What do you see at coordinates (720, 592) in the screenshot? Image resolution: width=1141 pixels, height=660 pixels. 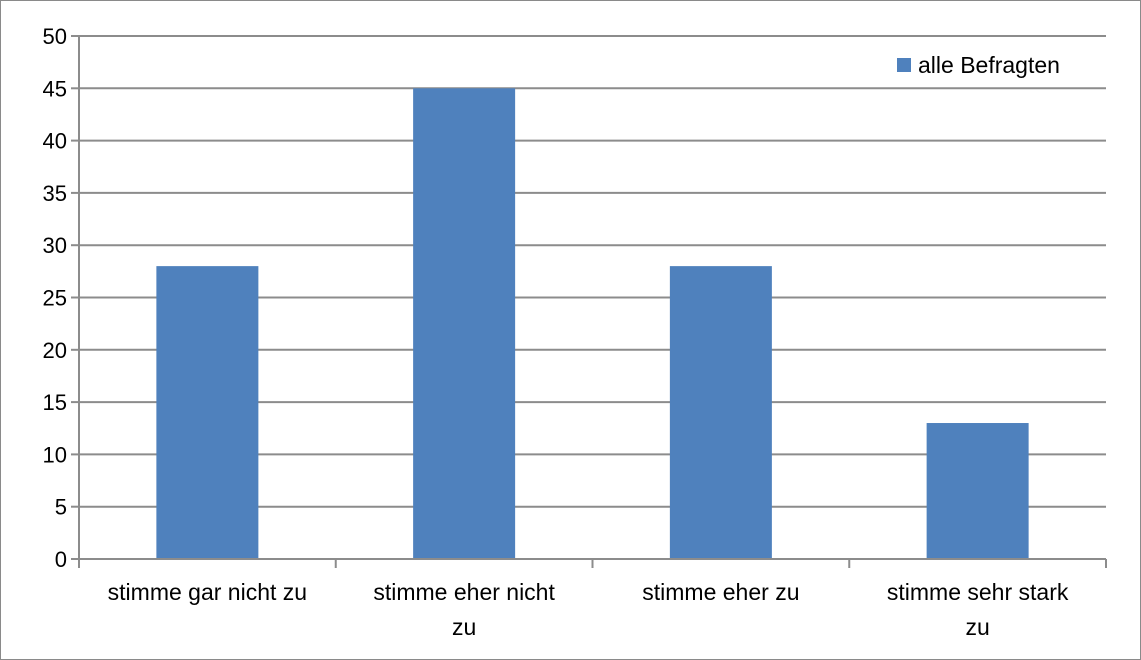 I see `x-category-label: stimme eher zu` at bounding box center [720, 592].